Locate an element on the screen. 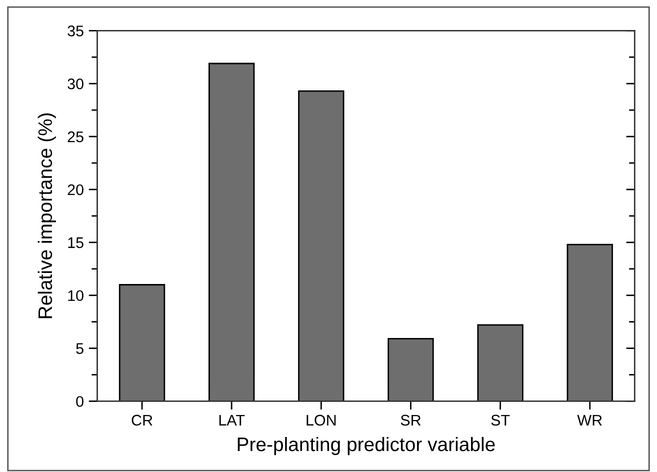 The image size is (657, 472). x-tick-label: CR is located at coordinates (142, 420).